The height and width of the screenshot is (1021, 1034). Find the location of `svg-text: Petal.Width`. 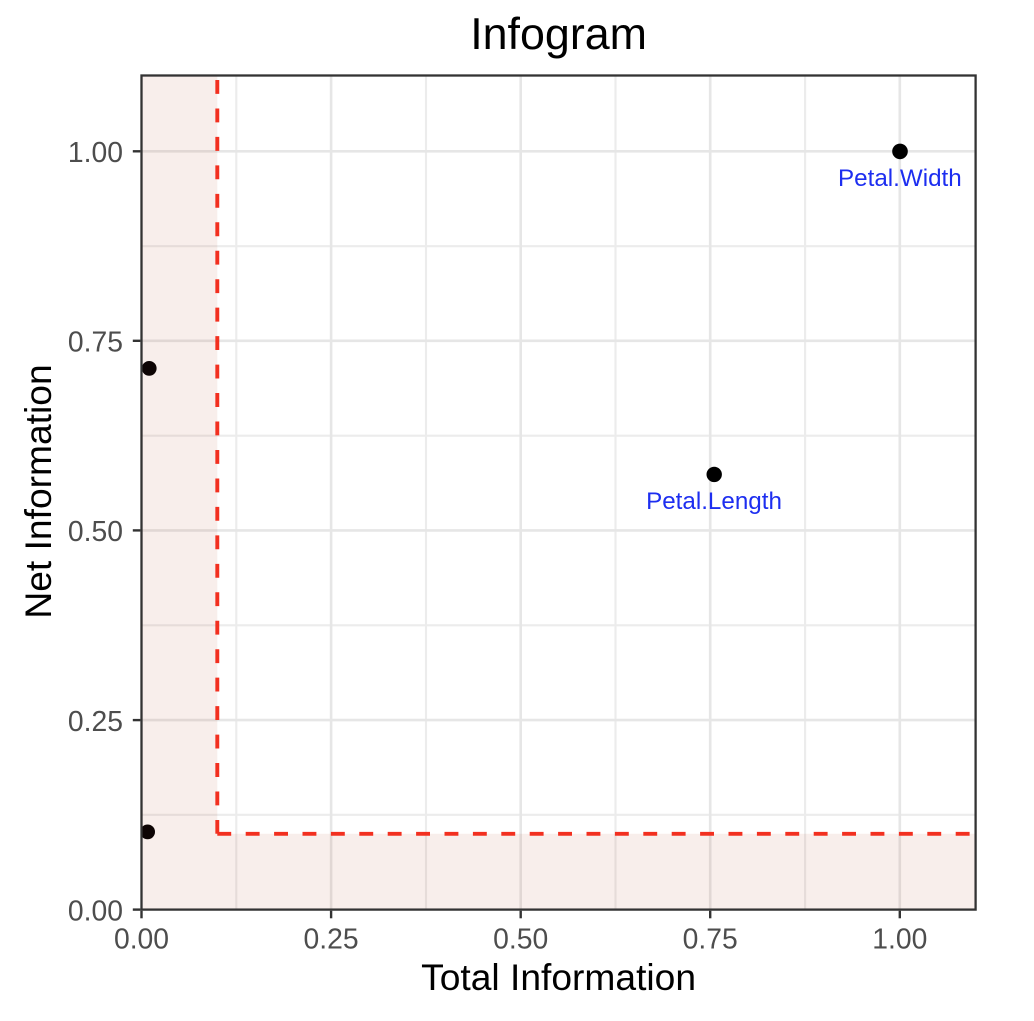

svg-text: Petal.Width is located at coordinates (900, 178).